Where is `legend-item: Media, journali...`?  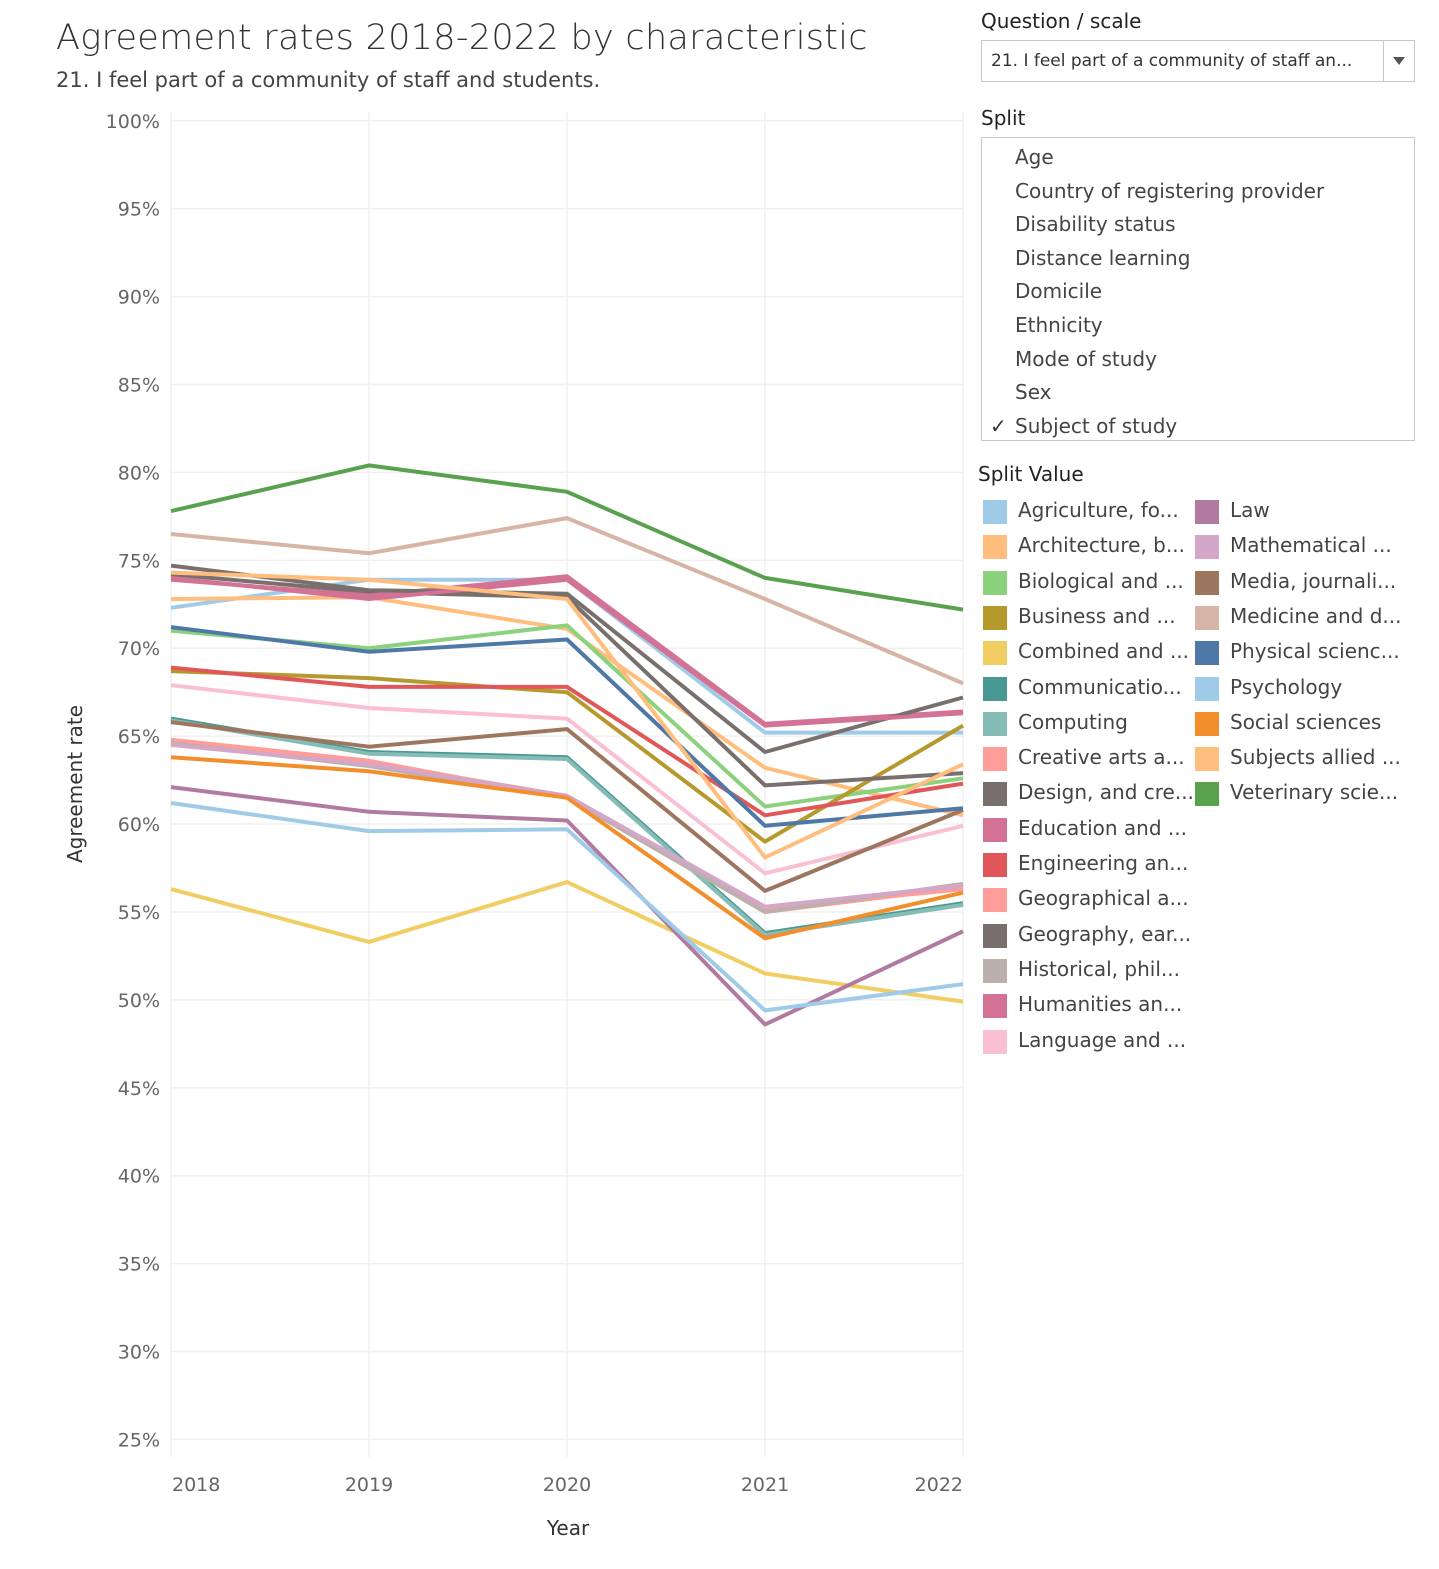 legend-item: Media, journali... is located at coordinates (1300, 583).